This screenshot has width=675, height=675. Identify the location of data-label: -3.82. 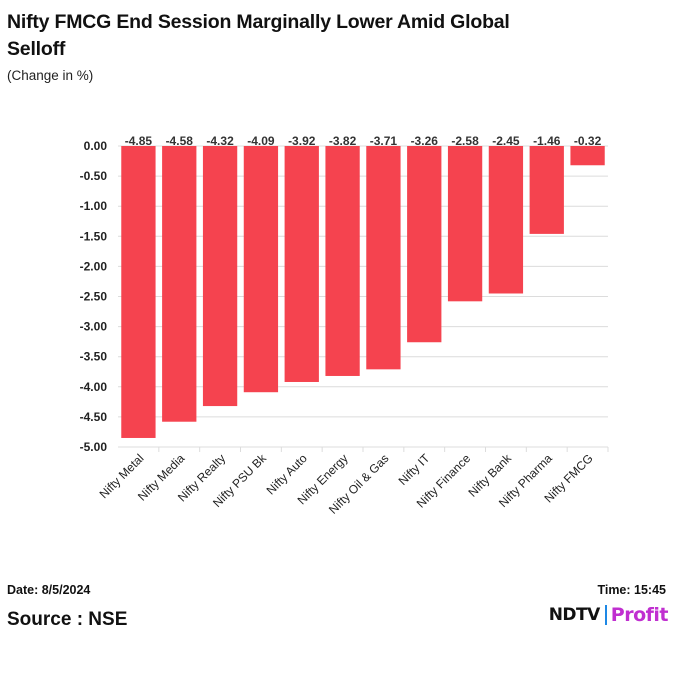
(343, 141).